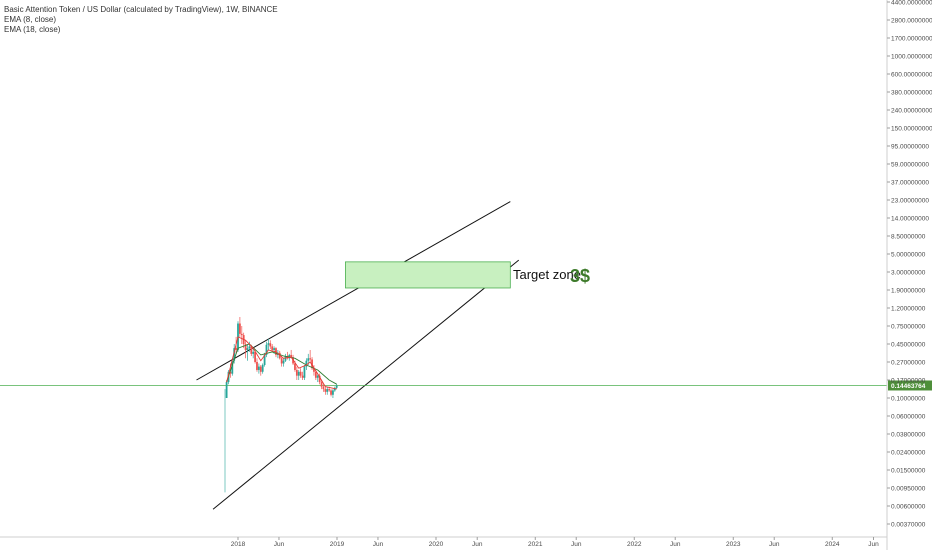 The height and width of the screenshot is (550, 932). I want to click on last-price-badge, so click(910, 385).